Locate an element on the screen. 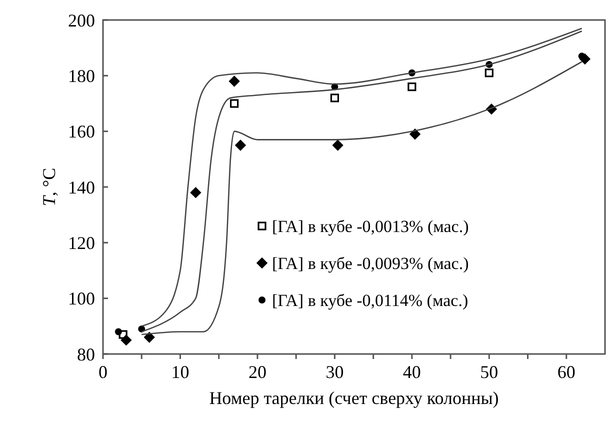 This screenshot has height=430, width=610. y-tick-label: 160 is located at coordinates (81, 132).